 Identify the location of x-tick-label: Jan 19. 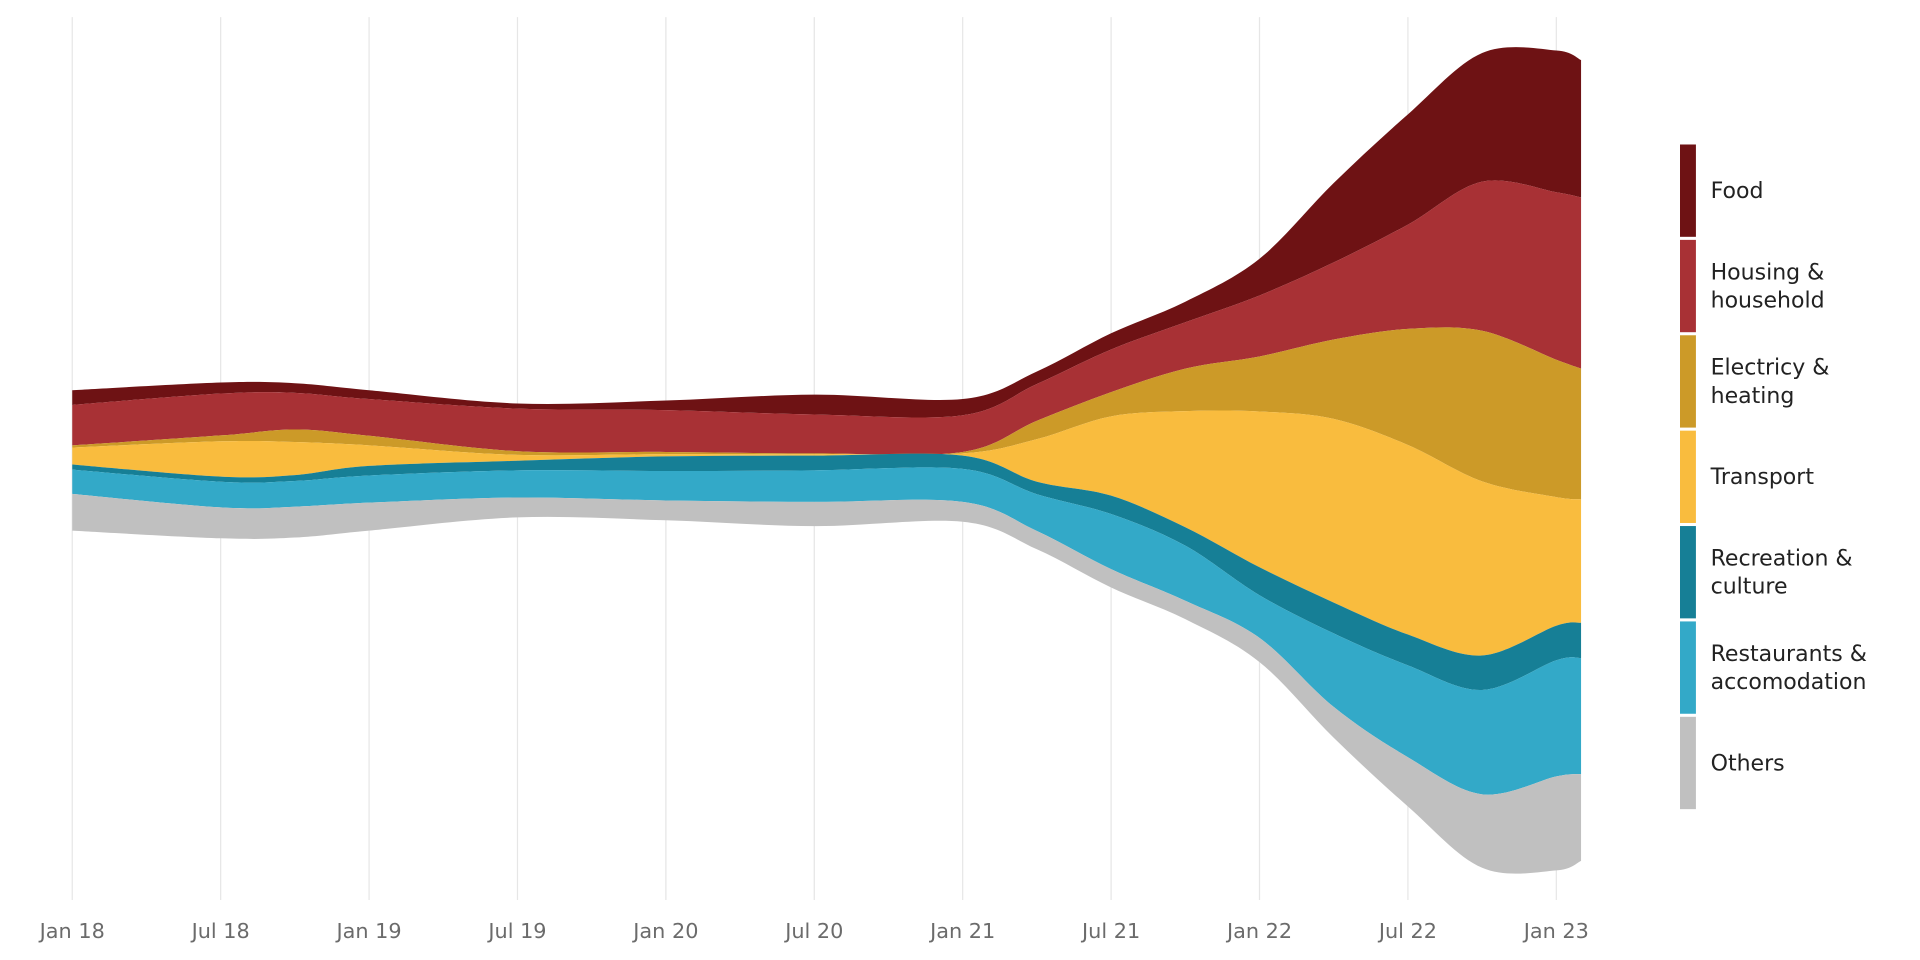
(367, 931).